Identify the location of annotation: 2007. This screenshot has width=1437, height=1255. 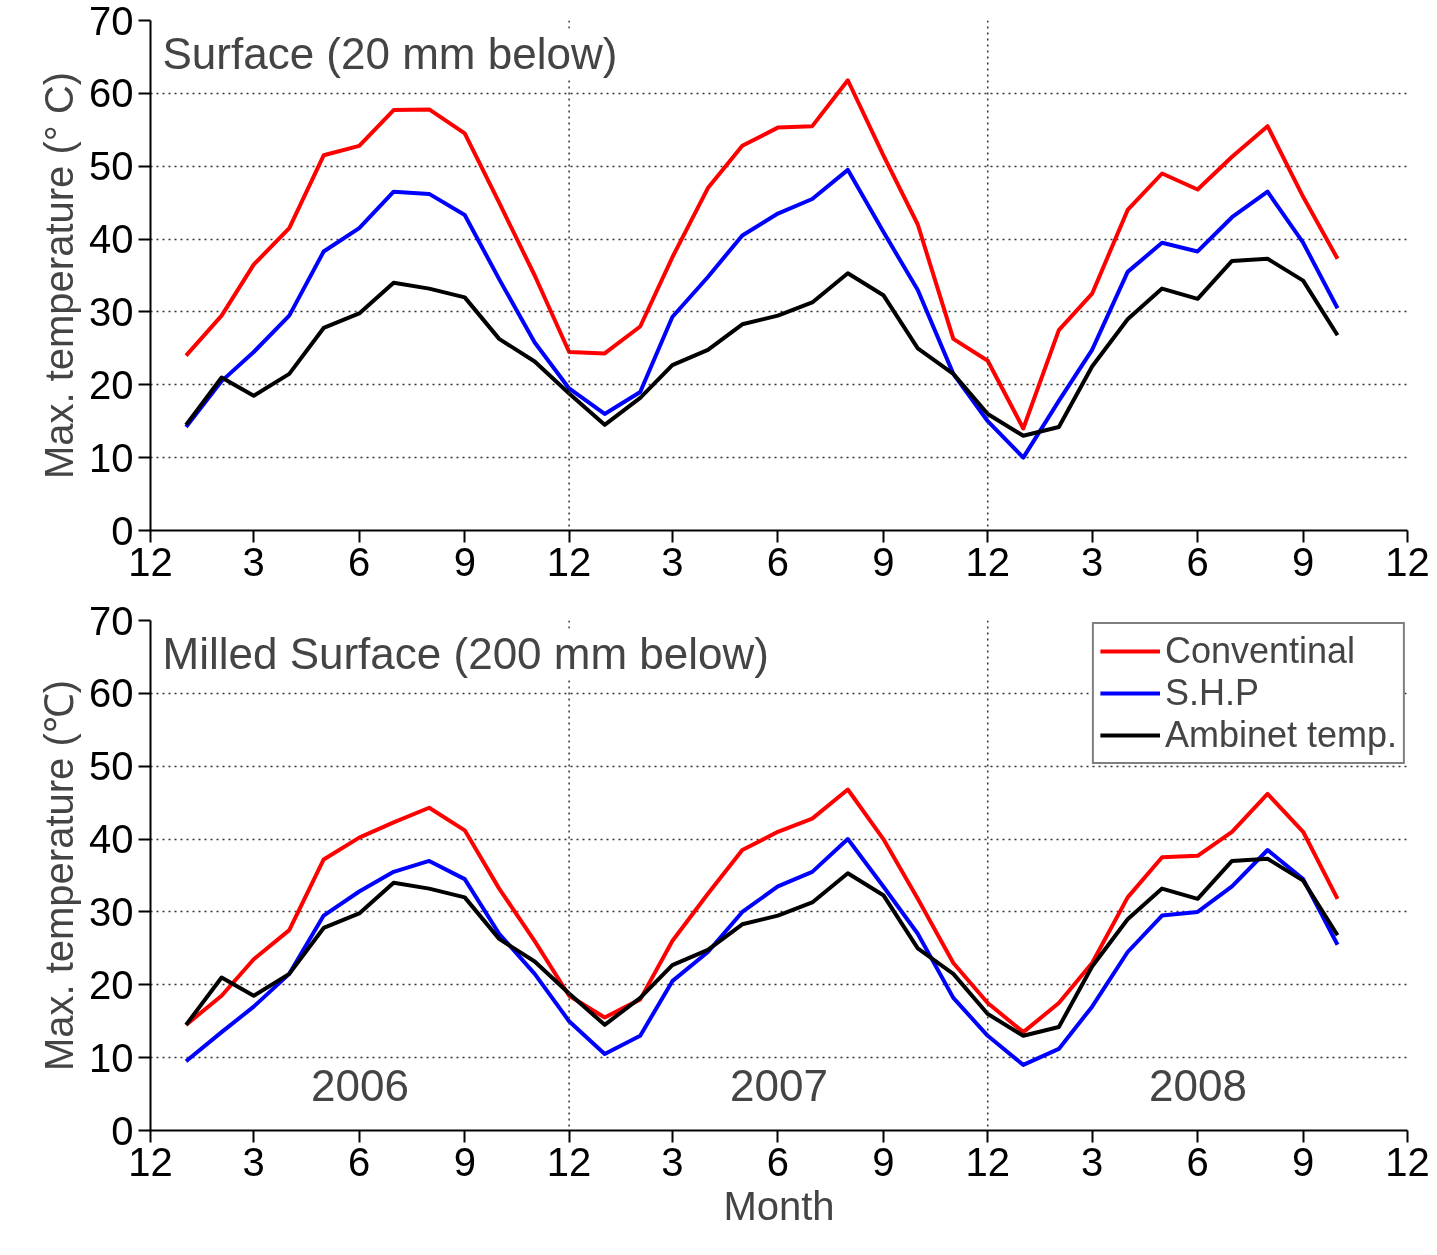
(779, 1085).